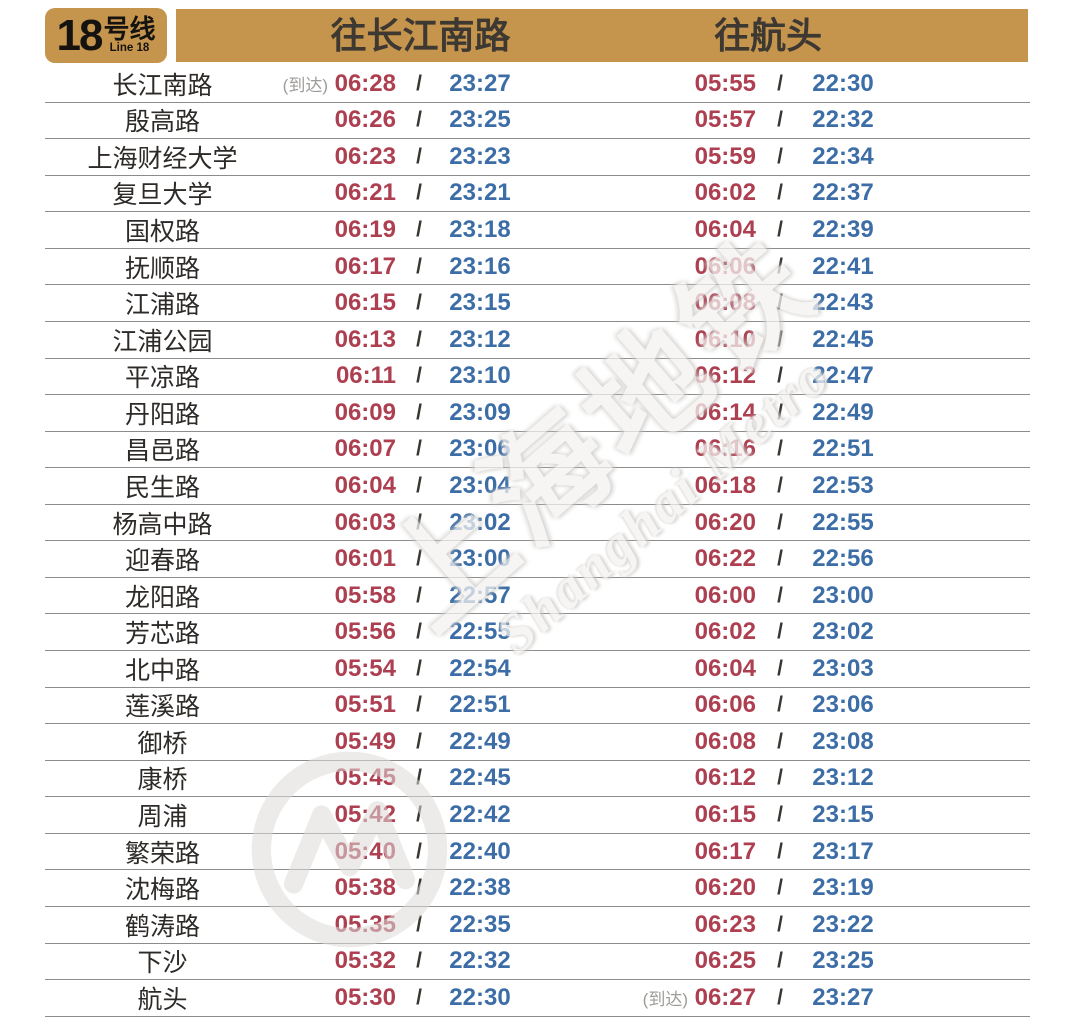 Image resolution: width=1080 pixels, height=1017 pixels. Describe the element at coordinates (725, 851) in the screenshot. I see `first-train-time-dir2: 06:17` at that location.